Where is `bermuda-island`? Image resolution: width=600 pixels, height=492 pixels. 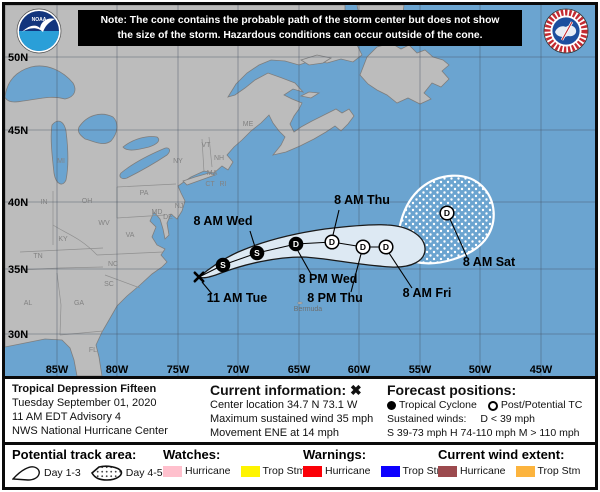
bermuda-island is located at coordinates (300, 303).